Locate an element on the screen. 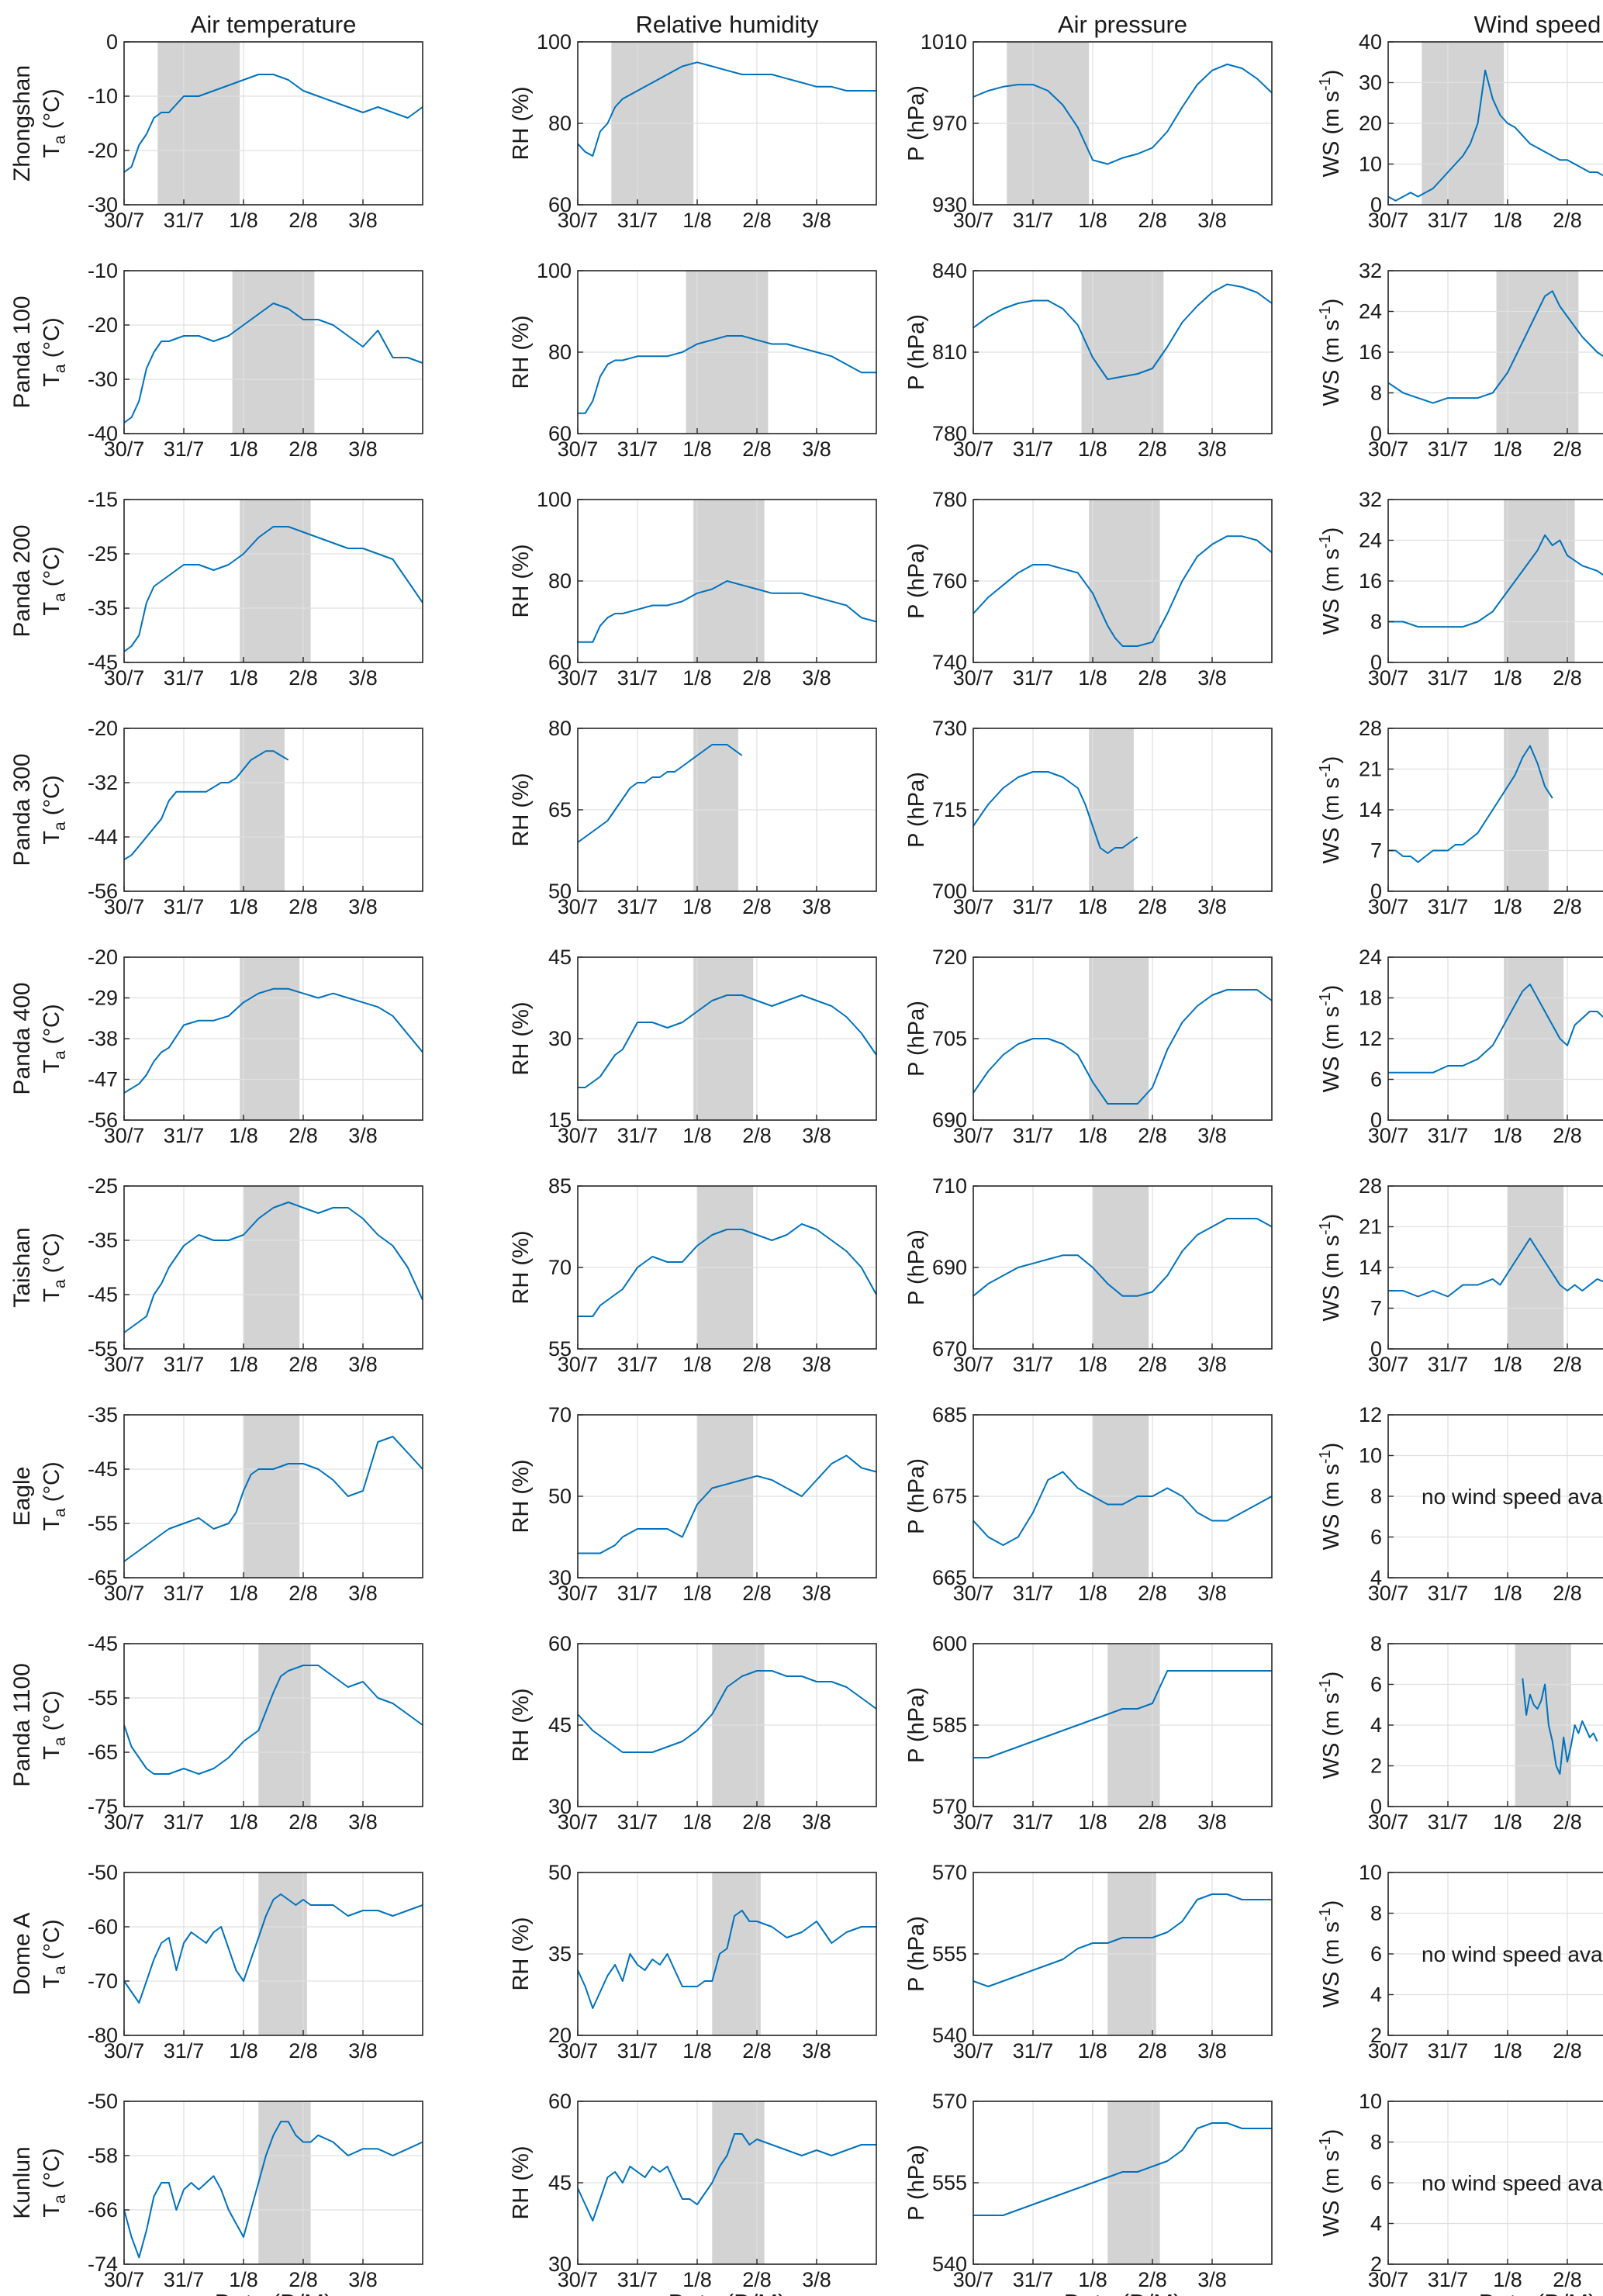 The height and width of the screenshot is (2296, 1603). event-shading is located at coordinates (275, 581).